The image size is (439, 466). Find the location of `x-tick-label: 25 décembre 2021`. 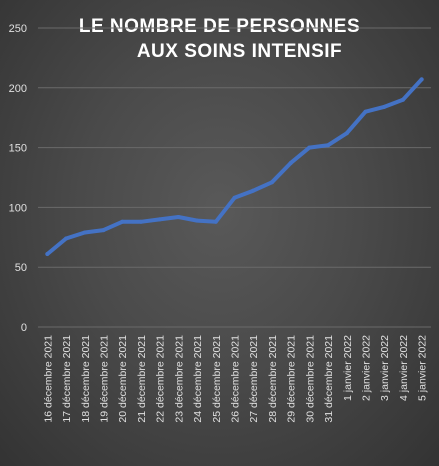

x-tick-label: 25 décembre 2021 is located at coordinates (217, 379).